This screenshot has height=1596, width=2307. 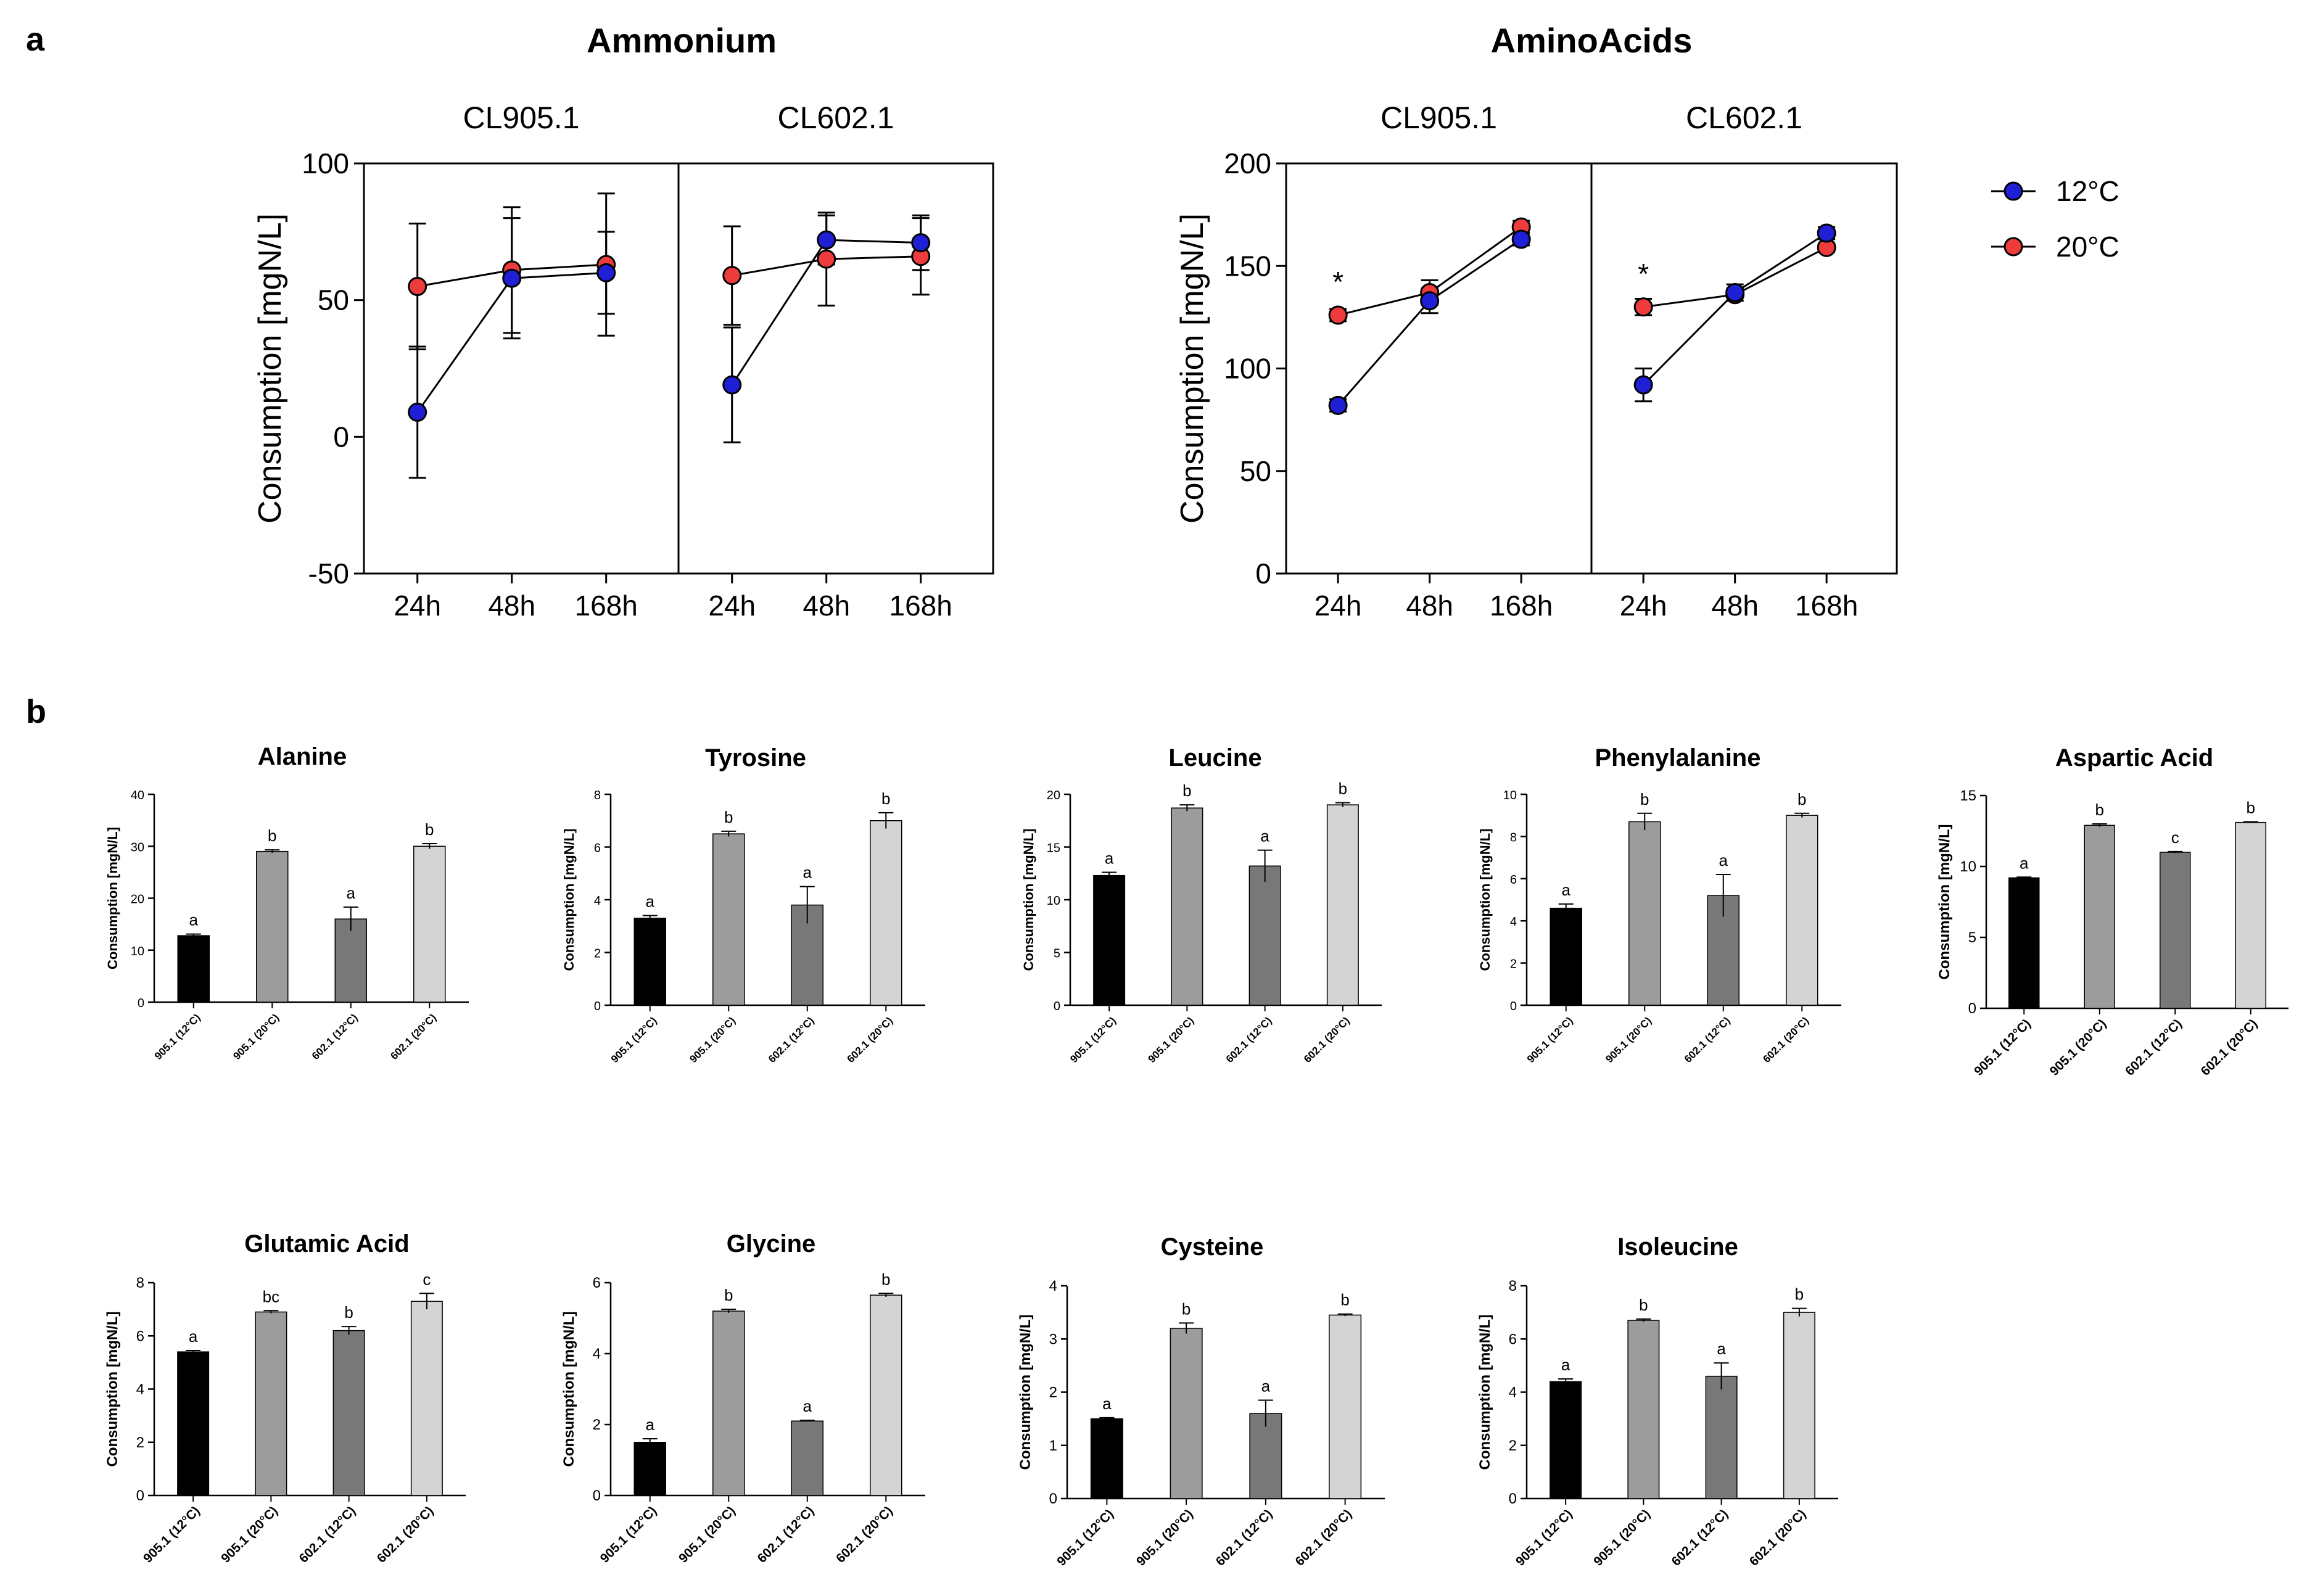 I want to click on legend: 12°C 20°C, so click(x=2055, y=219).